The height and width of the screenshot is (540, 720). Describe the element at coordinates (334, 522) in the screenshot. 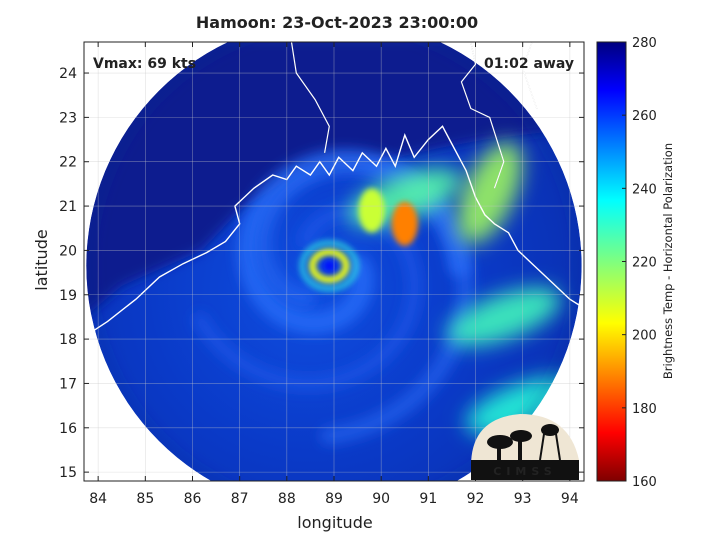

I see `x-axis-label: longitude` at that location.